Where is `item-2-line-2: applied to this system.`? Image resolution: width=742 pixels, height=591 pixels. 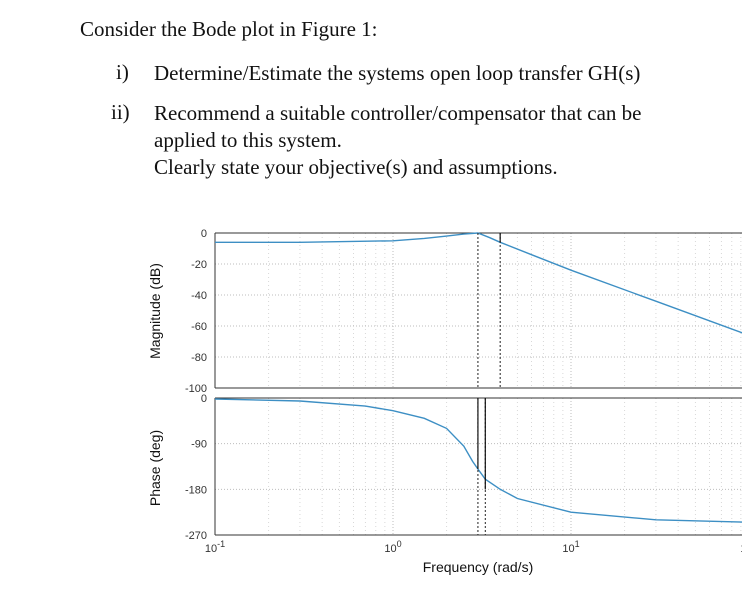
item-2-line-2: applied to this system. is located at coordinates (248, 140).